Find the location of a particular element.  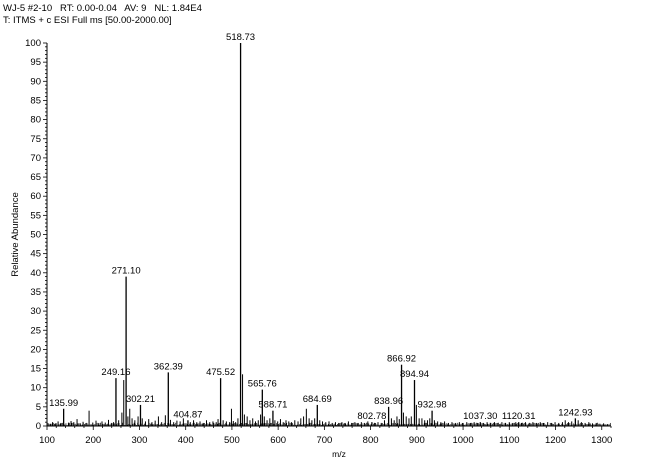

peak-label: 866.92 is located at coordinates (401, 359).